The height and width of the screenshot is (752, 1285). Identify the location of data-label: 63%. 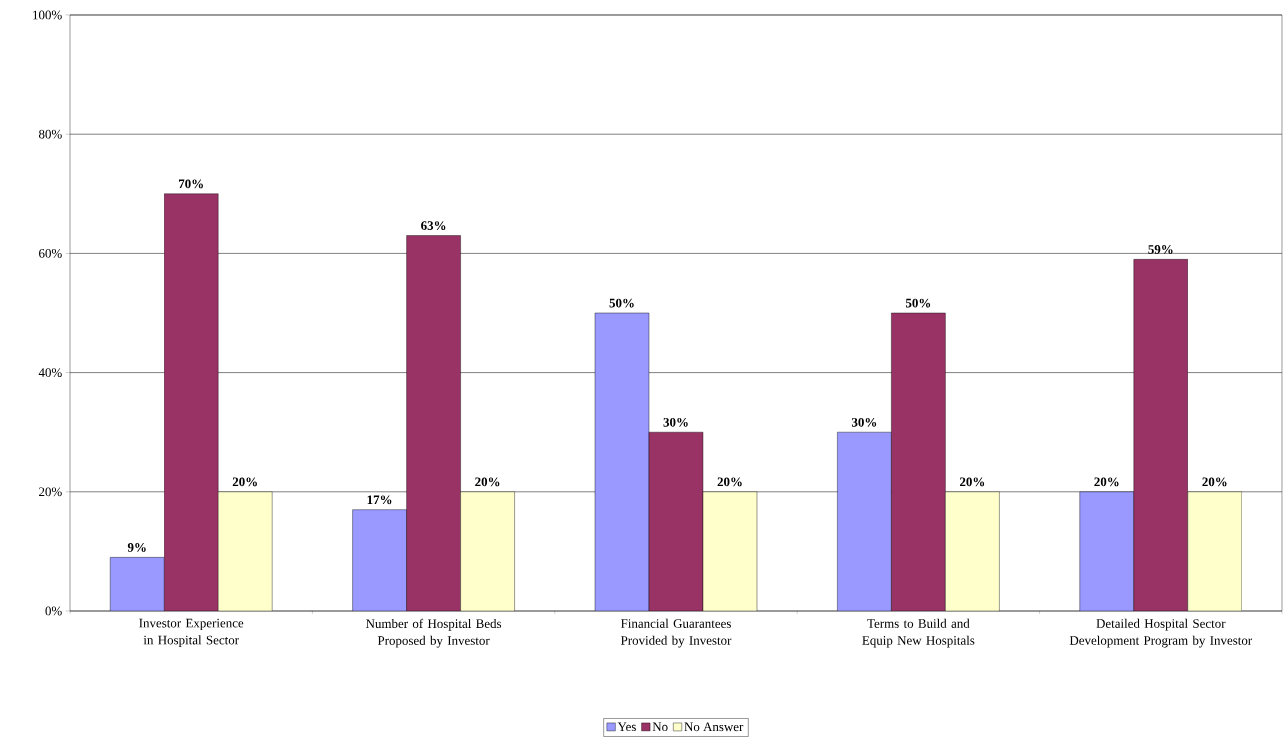
(433, 225).